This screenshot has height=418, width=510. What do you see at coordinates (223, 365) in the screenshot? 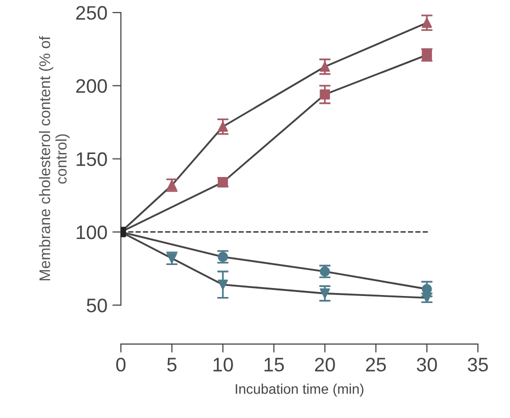
I see `x-tick-label: 10` at bounding box center [223, 365].